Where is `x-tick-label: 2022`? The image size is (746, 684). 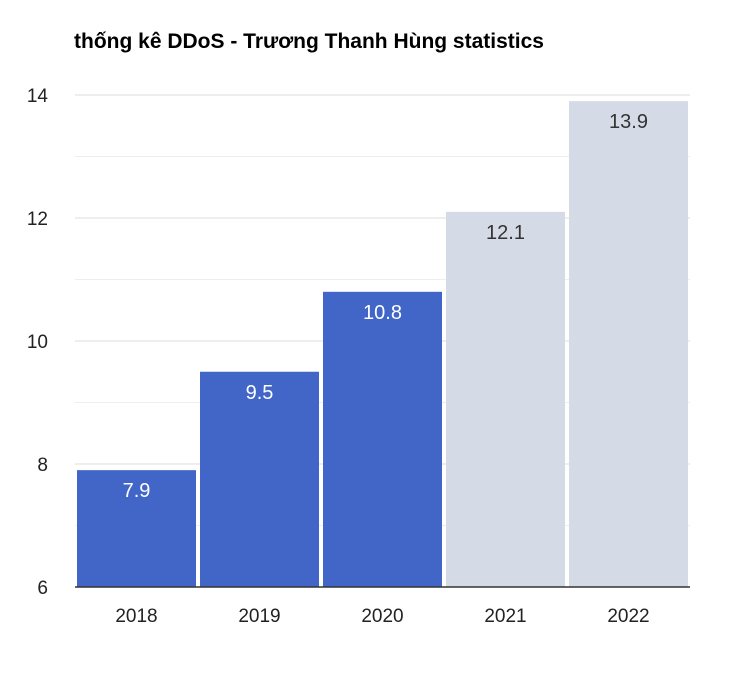 x-tick-label: 2022 is located at coordinates (628, 616).